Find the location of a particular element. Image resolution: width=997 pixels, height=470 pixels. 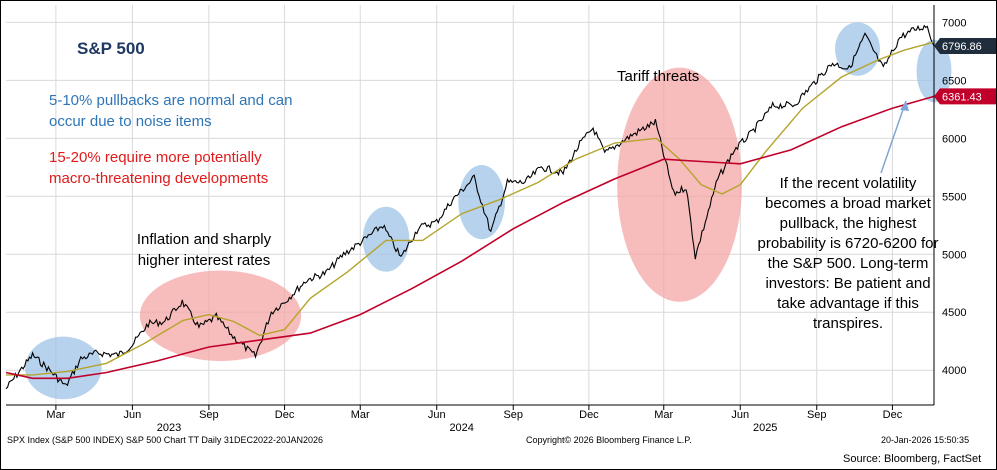

price-badges: 6796.86 6361.43 is located at coordinates (965, 71).